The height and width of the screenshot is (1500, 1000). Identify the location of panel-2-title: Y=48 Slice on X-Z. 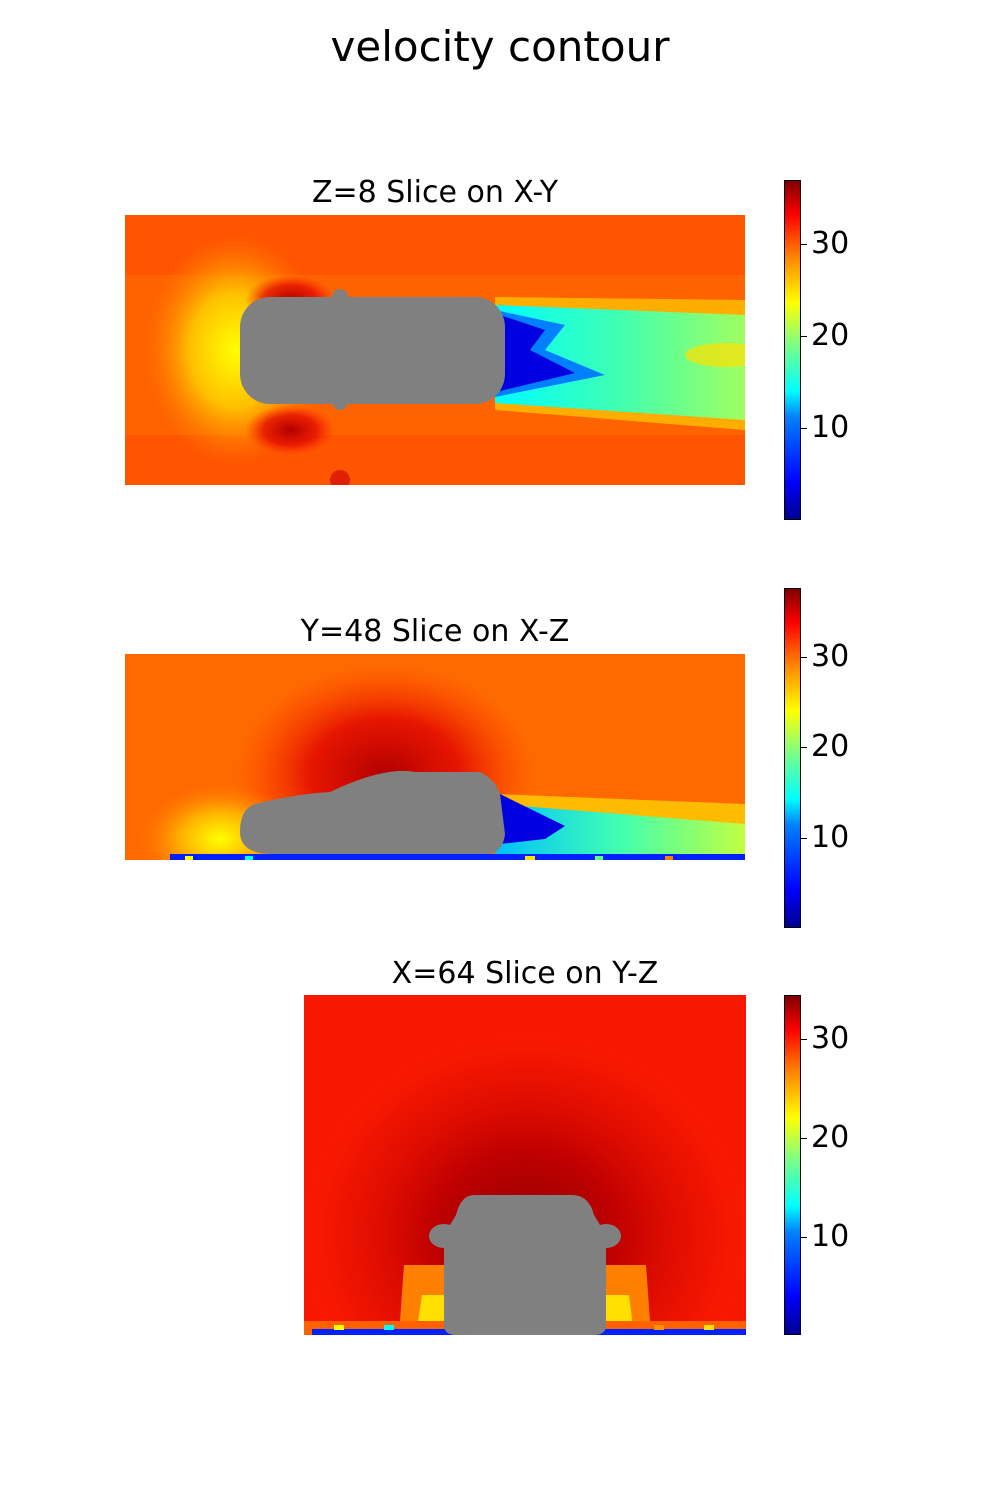
(435, 631).